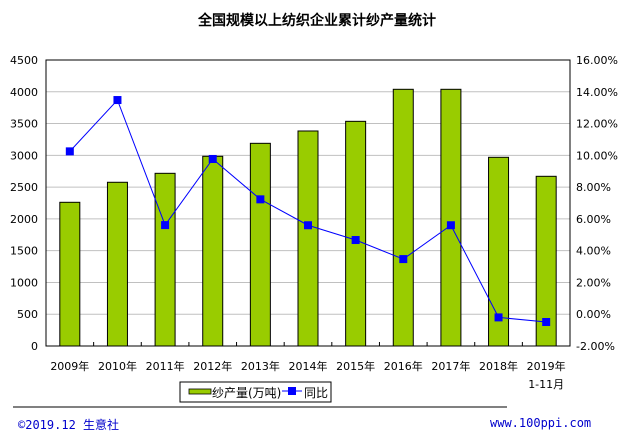  Describe the element at coordinates (597, 92) in the screenshot. I see `y-right-tick-label: 14.00%` at that location.